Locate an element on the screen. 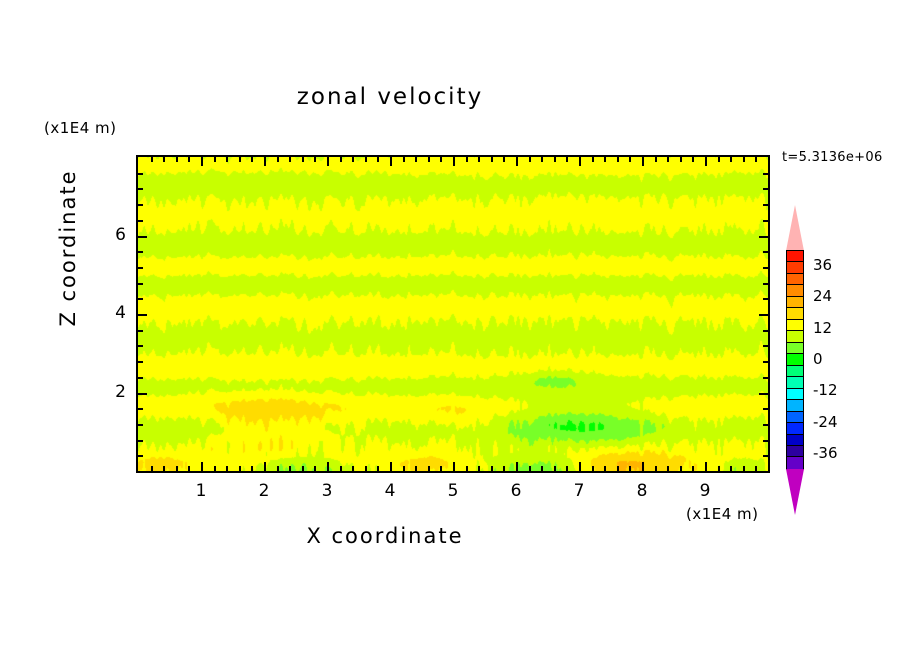 The width and height of the screenshot is (904, 654). colorbar-tick-label: -24 is located at coordinates (825, 421).